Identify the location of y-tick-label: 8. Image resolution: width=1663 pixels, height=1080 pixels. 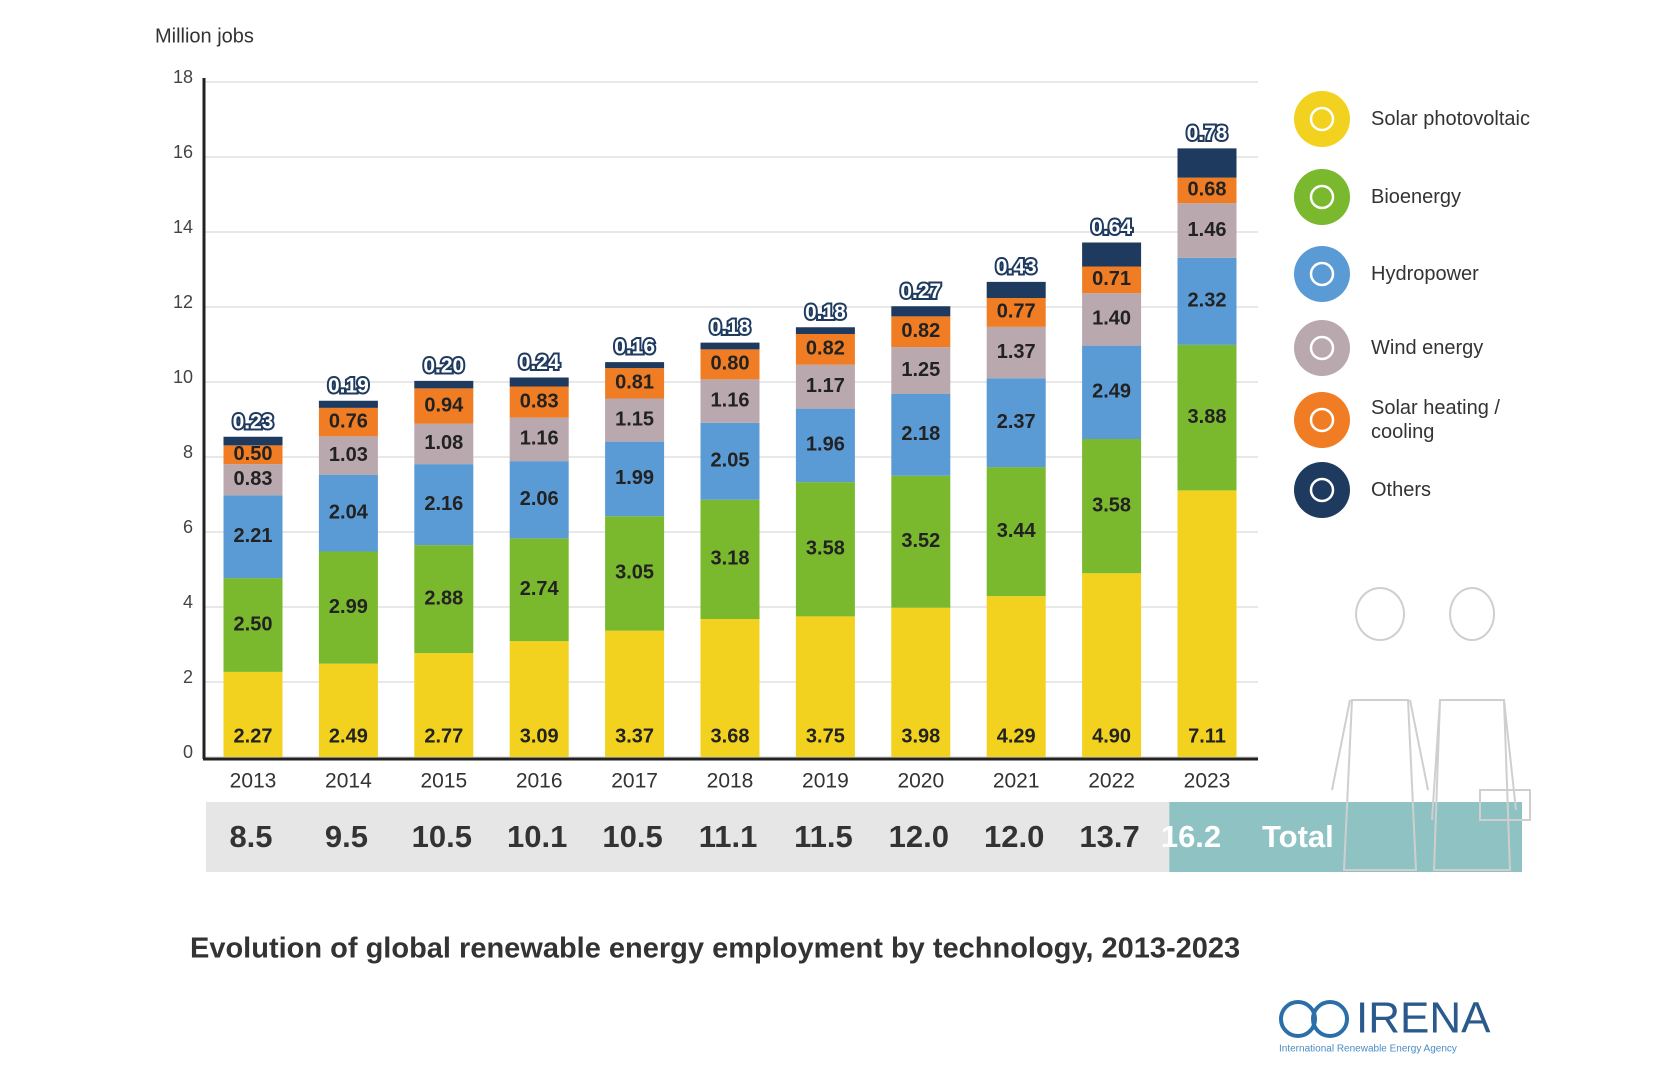
(188, 452).